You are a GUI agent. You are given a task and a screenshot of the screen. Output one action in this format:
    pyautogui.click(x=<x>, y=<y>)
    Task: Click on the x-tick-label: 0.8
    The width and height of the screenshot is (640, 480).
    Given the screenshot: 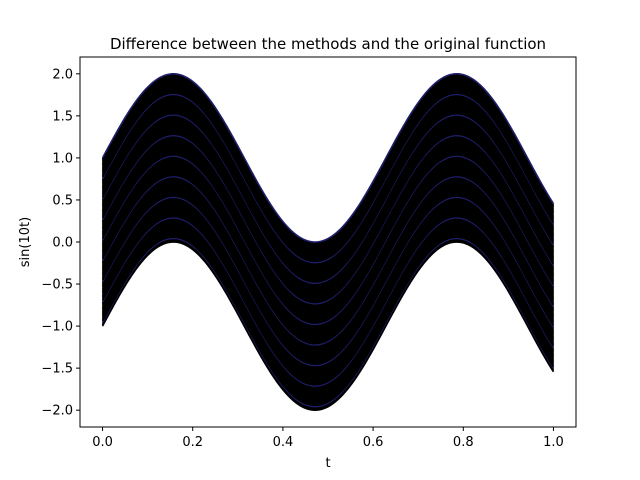 What is the action you would take?
    pyautogui.click(x=463, y=442)
    